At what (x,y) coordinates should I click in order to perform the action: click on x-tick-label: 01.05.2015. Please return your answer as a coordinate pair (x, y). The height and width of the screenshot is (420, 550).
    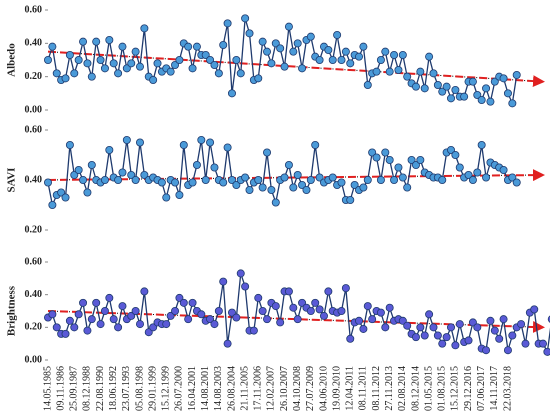
    Looking at the image, I should click on (428, 388).